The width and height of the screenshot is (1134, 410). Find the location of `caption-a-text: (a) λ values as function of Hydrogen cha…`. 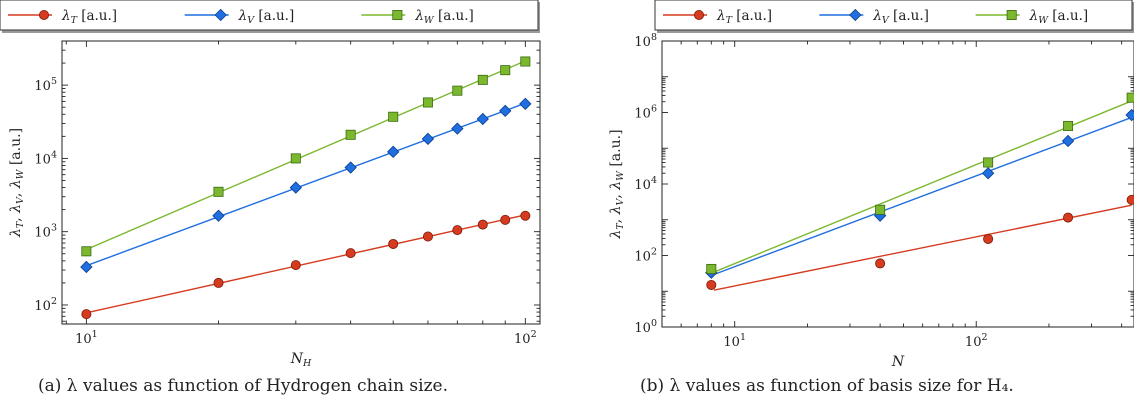

caption-a-text: (a) λ values as function of Hydrogen cha… is located at coordinates (243, 386).